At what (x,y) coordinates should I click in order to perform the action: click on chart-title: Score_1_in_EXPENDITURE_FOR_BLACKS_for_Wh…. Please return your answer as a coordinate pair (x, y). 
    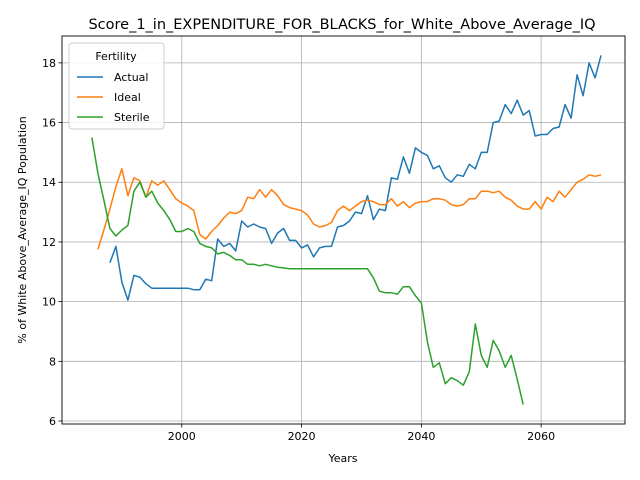
    Looking at the image, I should click on (341, 25).